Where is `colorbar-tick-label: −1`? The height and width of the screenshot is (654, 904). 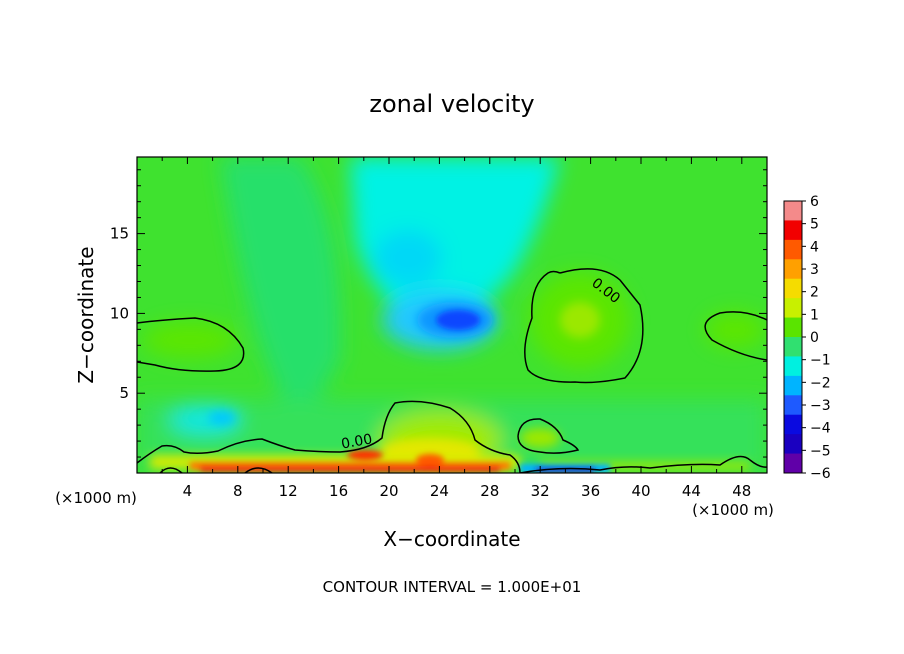 colorbar-tick-label: −1 is located at coordinates (820, 361).